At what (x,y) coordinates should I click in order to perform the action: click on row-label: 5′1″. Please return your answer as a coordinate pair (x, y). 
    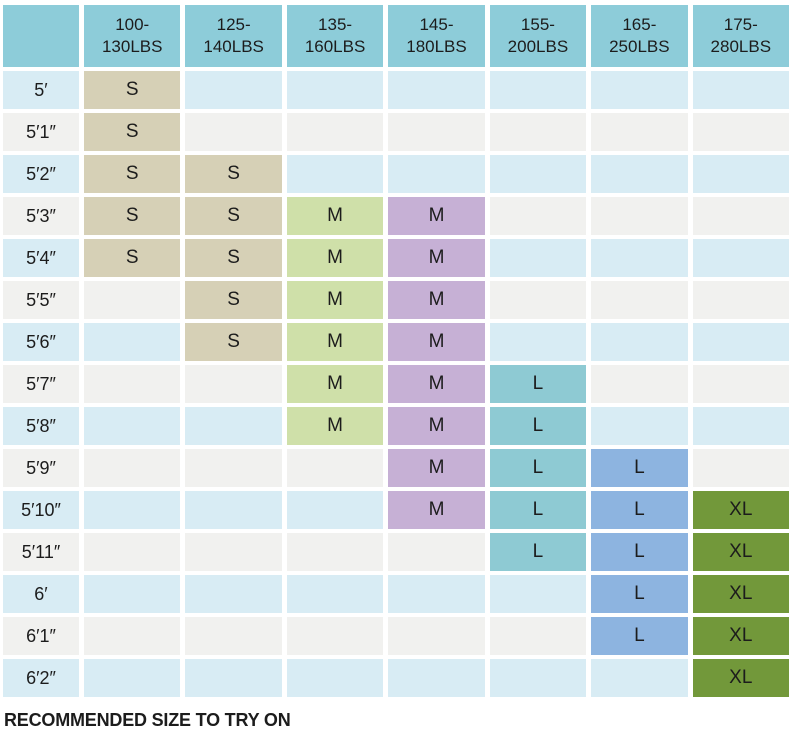
    Looking at the image, I should click on (41, 132).